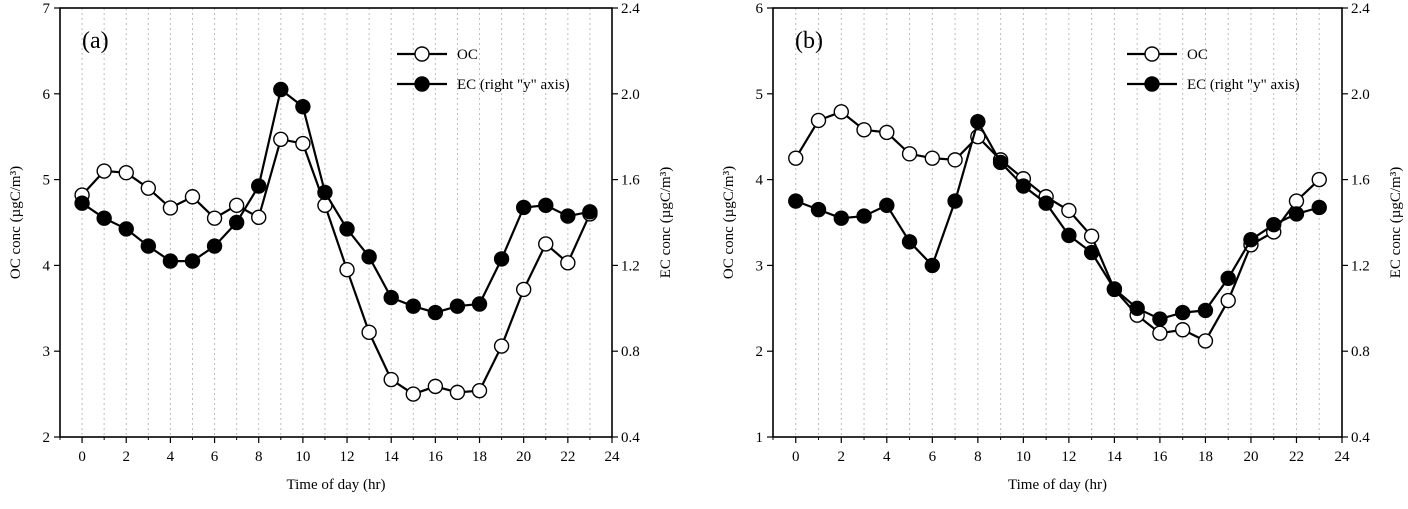  I want to click on series-line-ec, so click(1057, 219).